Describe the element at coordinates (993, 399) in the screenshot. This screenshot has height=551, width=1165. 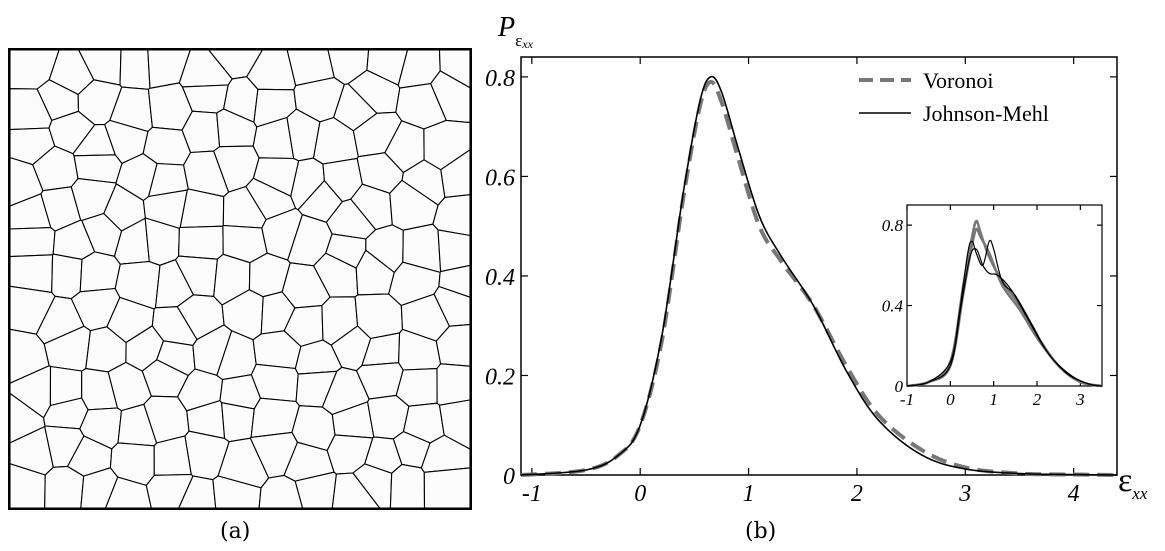
I see `inset-x-tick-label: 1` at that location.